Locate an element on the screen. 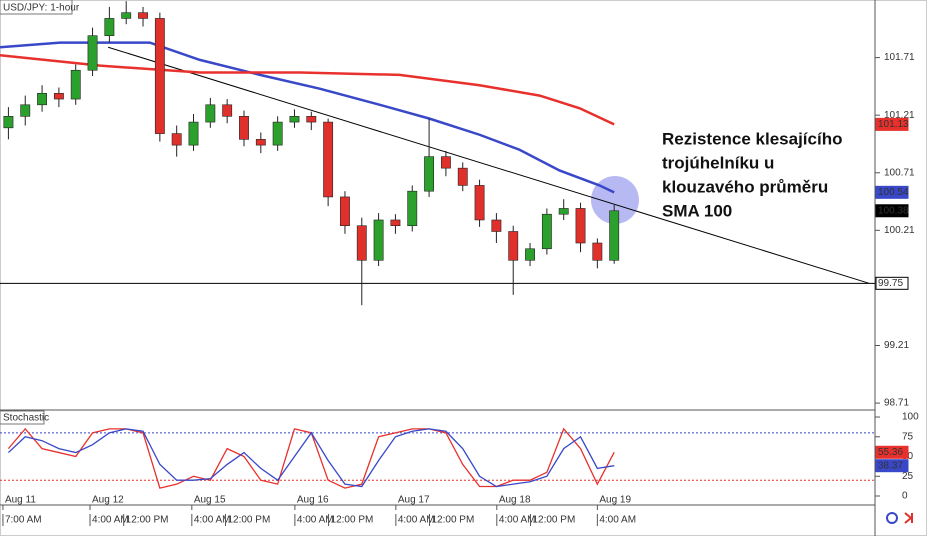 The width and height of the screenshot is (927, 536). chart-title: USD/JPY: 1-hour is located at coordinates (41, 8).